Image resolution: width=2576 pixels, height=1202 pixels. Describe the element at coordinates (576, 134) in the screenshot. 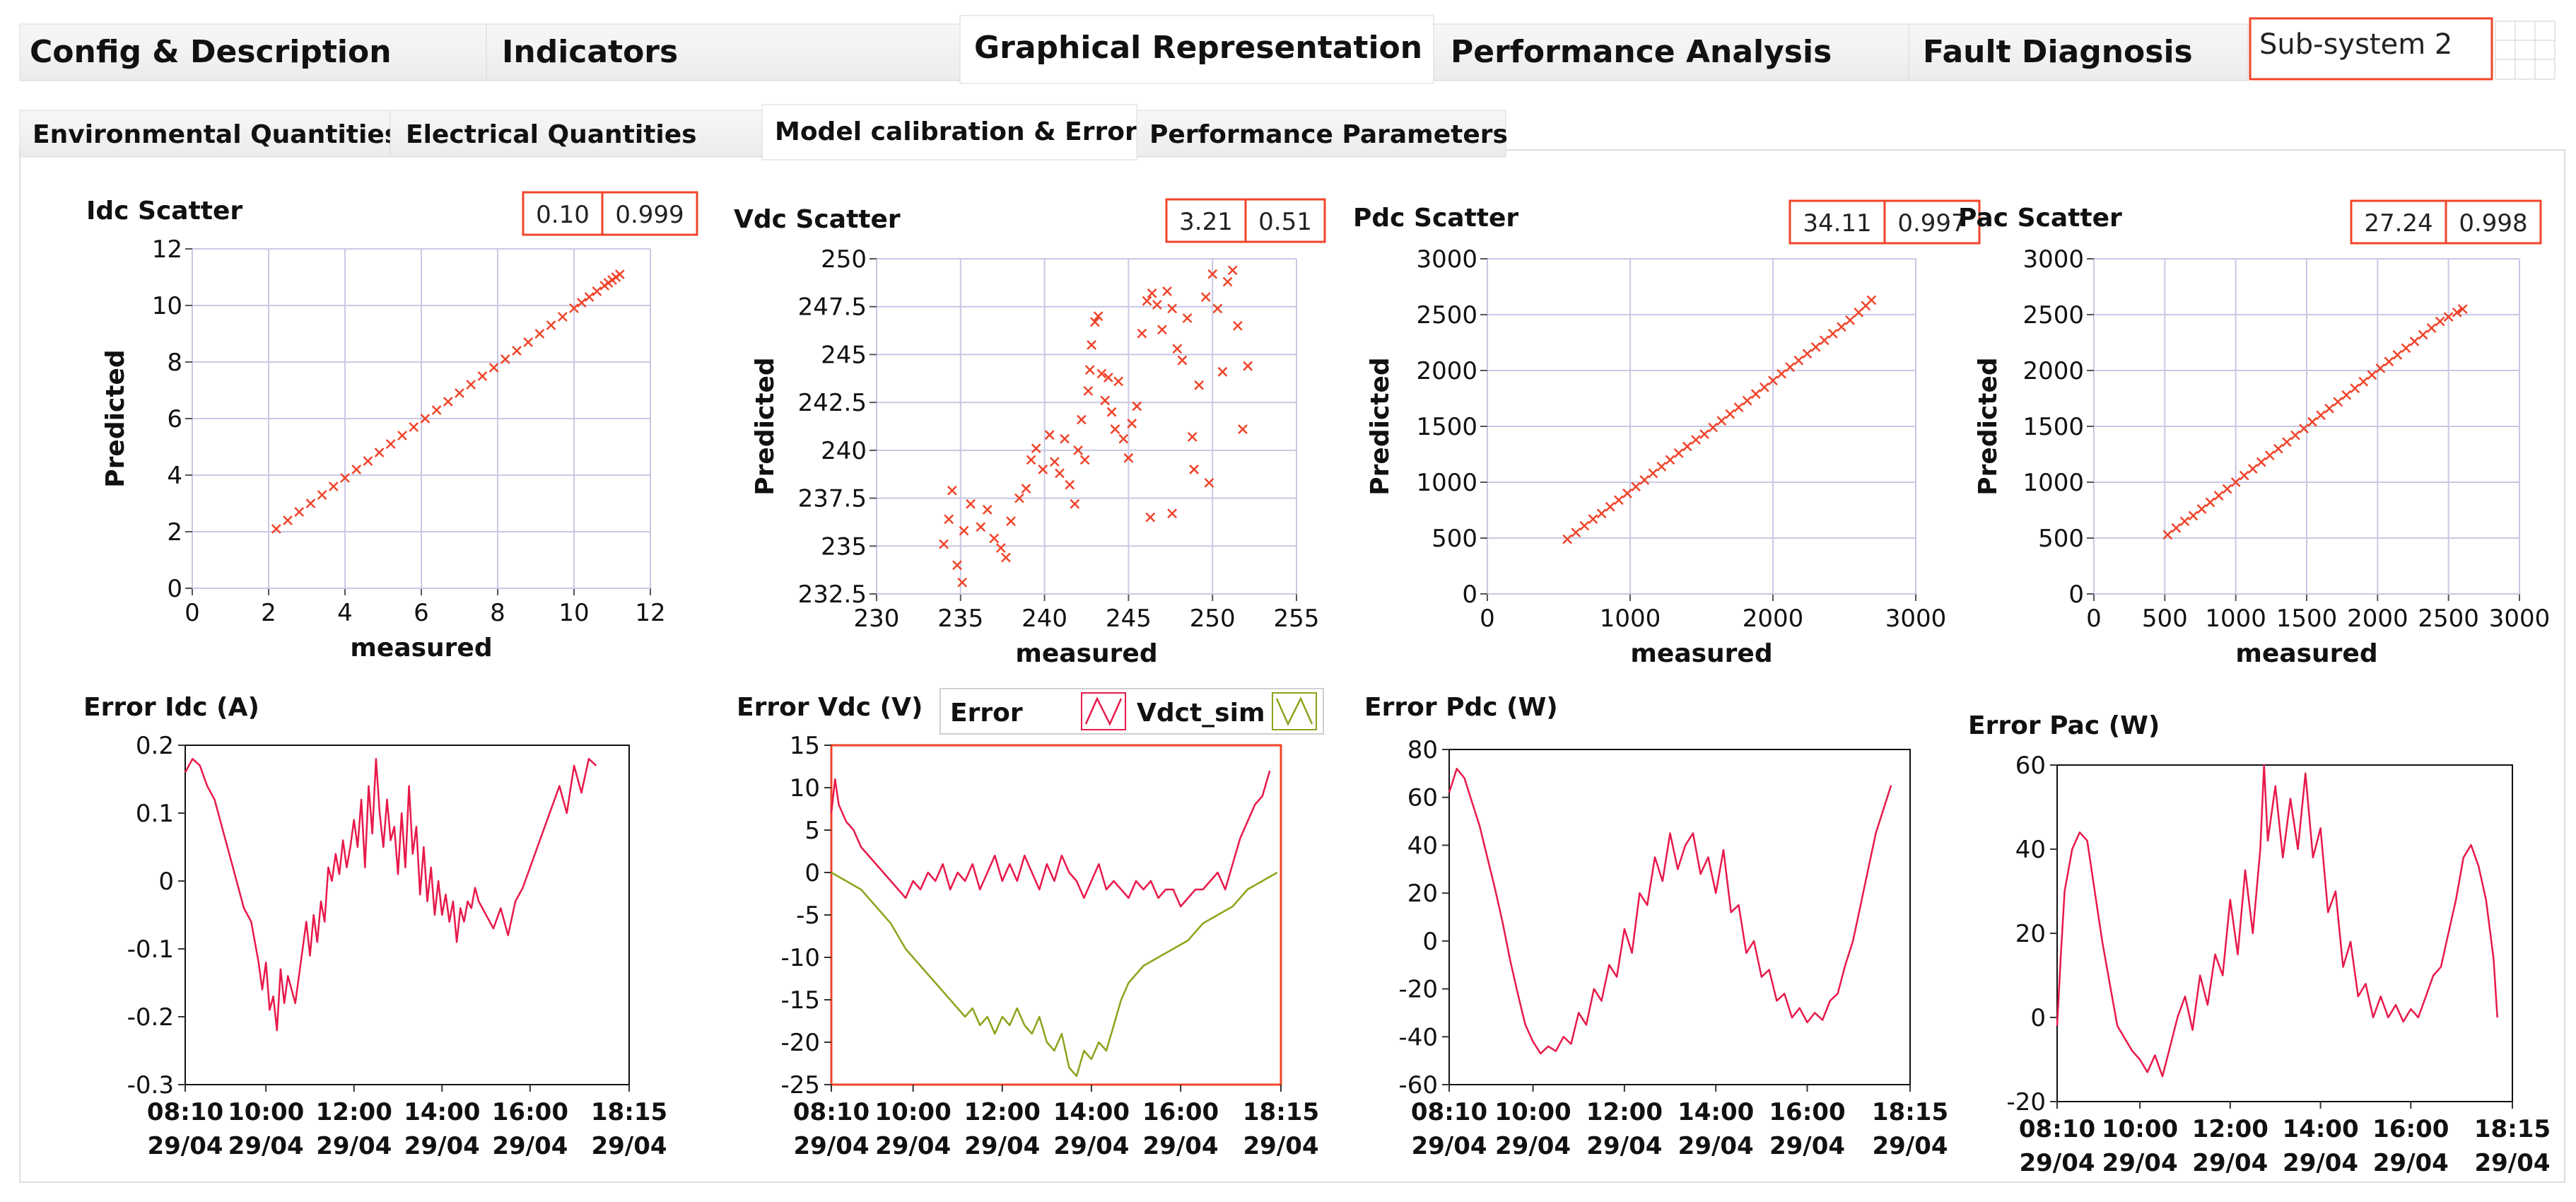

I see `subtab-electrical-quantities` at that location.